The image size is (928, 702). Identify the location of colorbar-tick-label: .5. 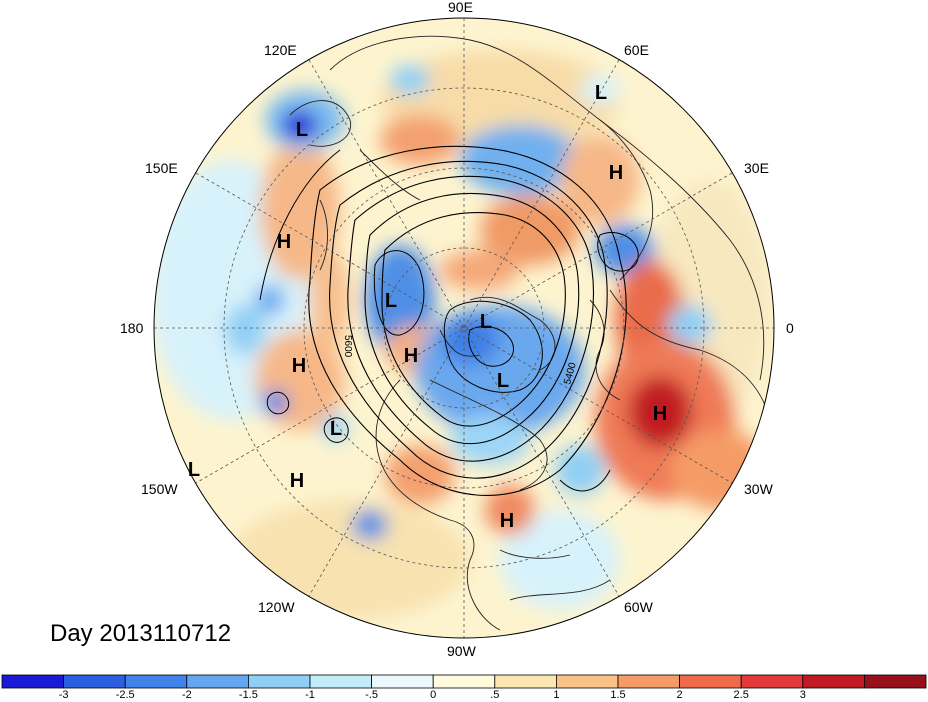
(495, 695).